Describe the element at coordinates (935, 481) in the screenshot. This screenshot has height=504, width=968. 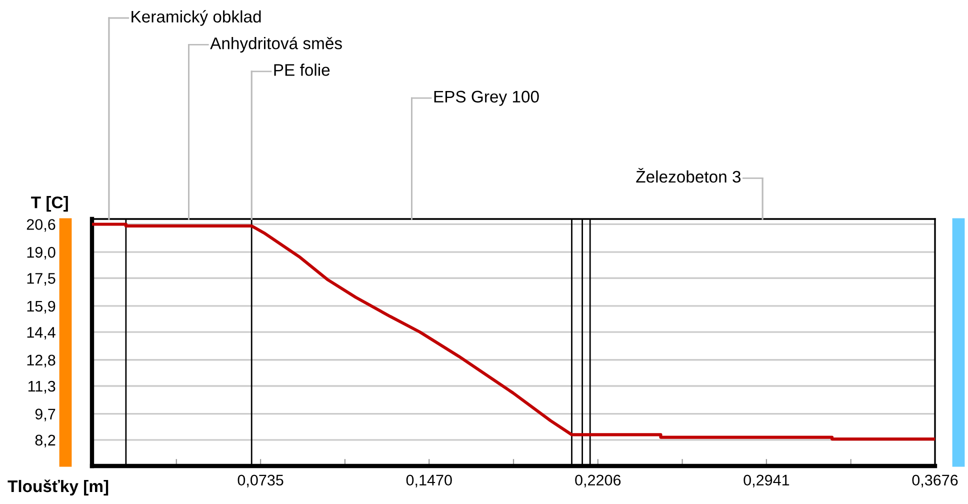
I see `x-tick-label: 0,3676` at that location.